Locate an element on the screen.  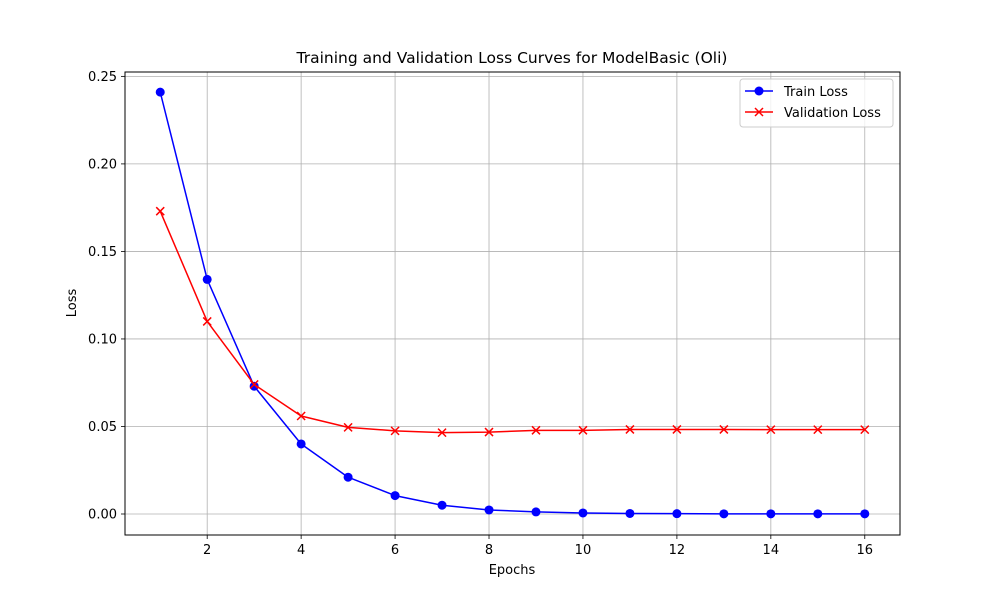
legend-label-train: Train Loss is located at coordinates (815, 92).